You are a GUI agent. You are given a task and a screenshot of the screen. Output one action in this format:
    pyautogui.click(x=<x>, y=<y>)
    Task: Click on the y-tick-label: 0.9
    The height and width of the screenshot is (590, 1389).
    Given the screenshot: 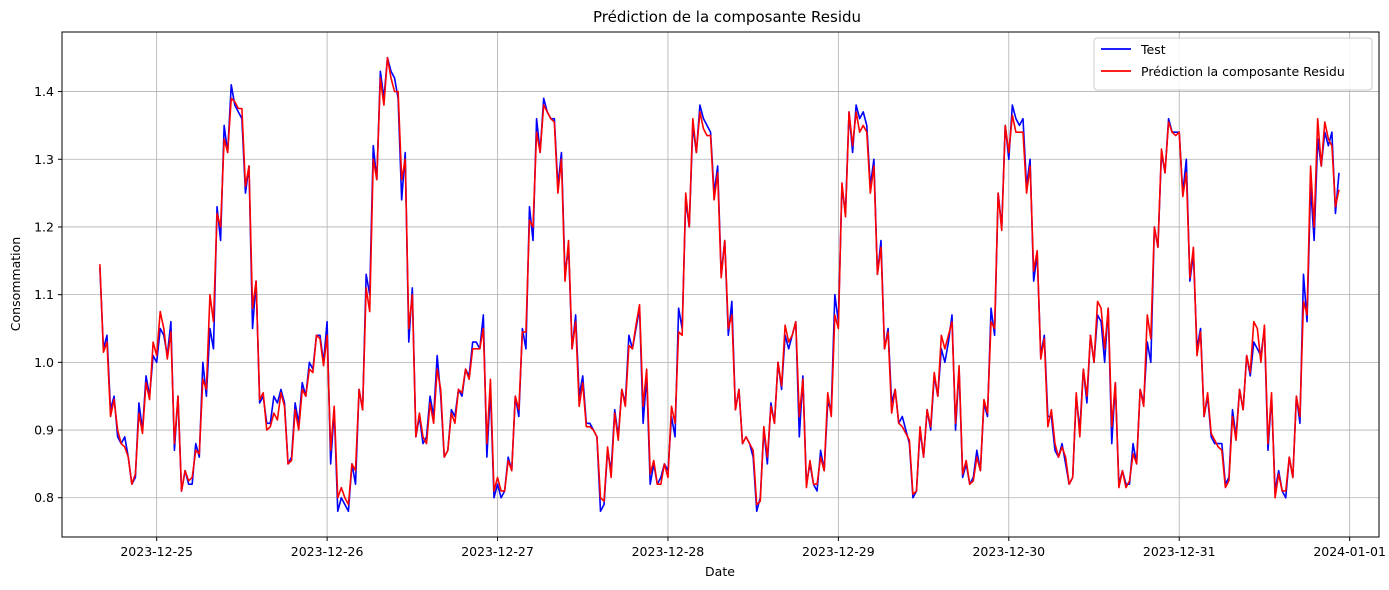 What is the action you would take?
    pyautogui.click(x=44, y=430)
    